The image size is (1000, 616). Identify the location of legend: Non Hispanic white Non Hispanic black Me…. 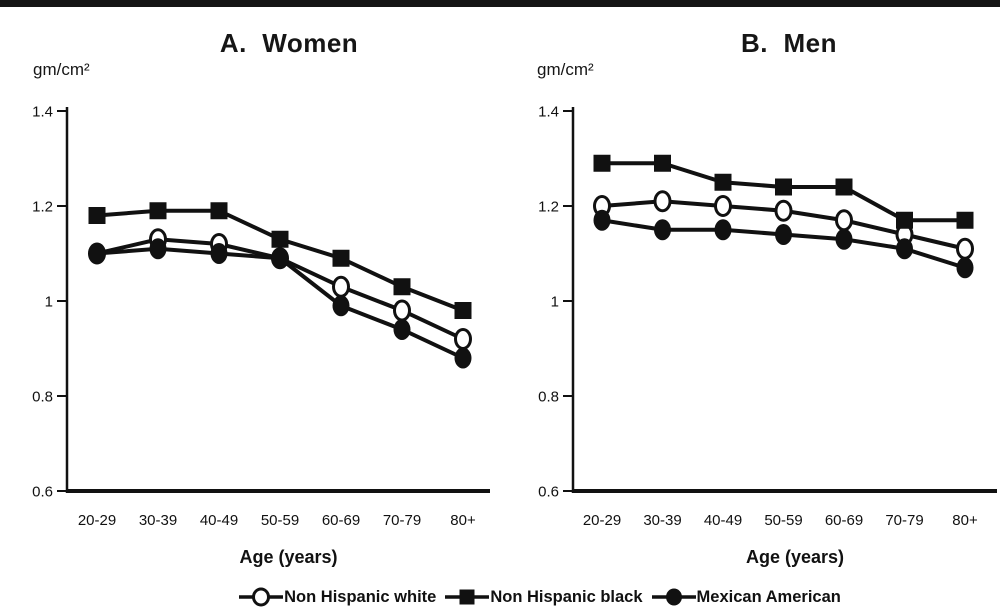
(500, 597).